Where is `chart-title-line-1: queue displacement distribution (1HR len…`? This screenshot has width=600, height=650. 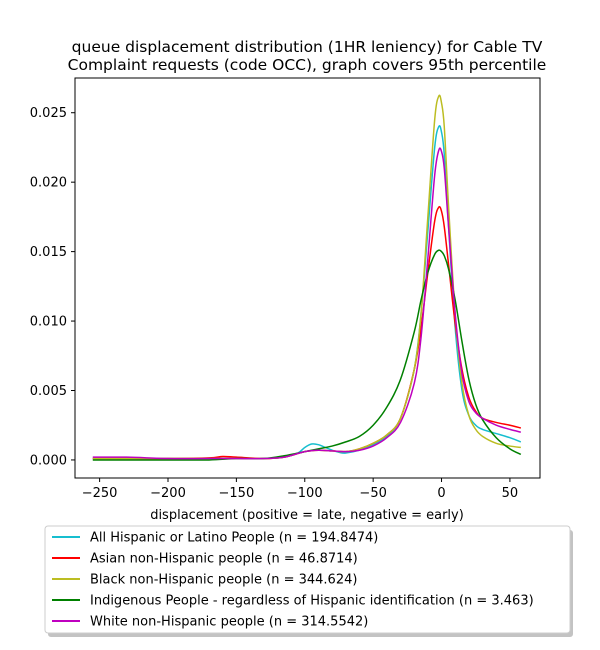
chart-title-line-1: queue displacement distribution (1HR len… is located at coordinates (307, 47).